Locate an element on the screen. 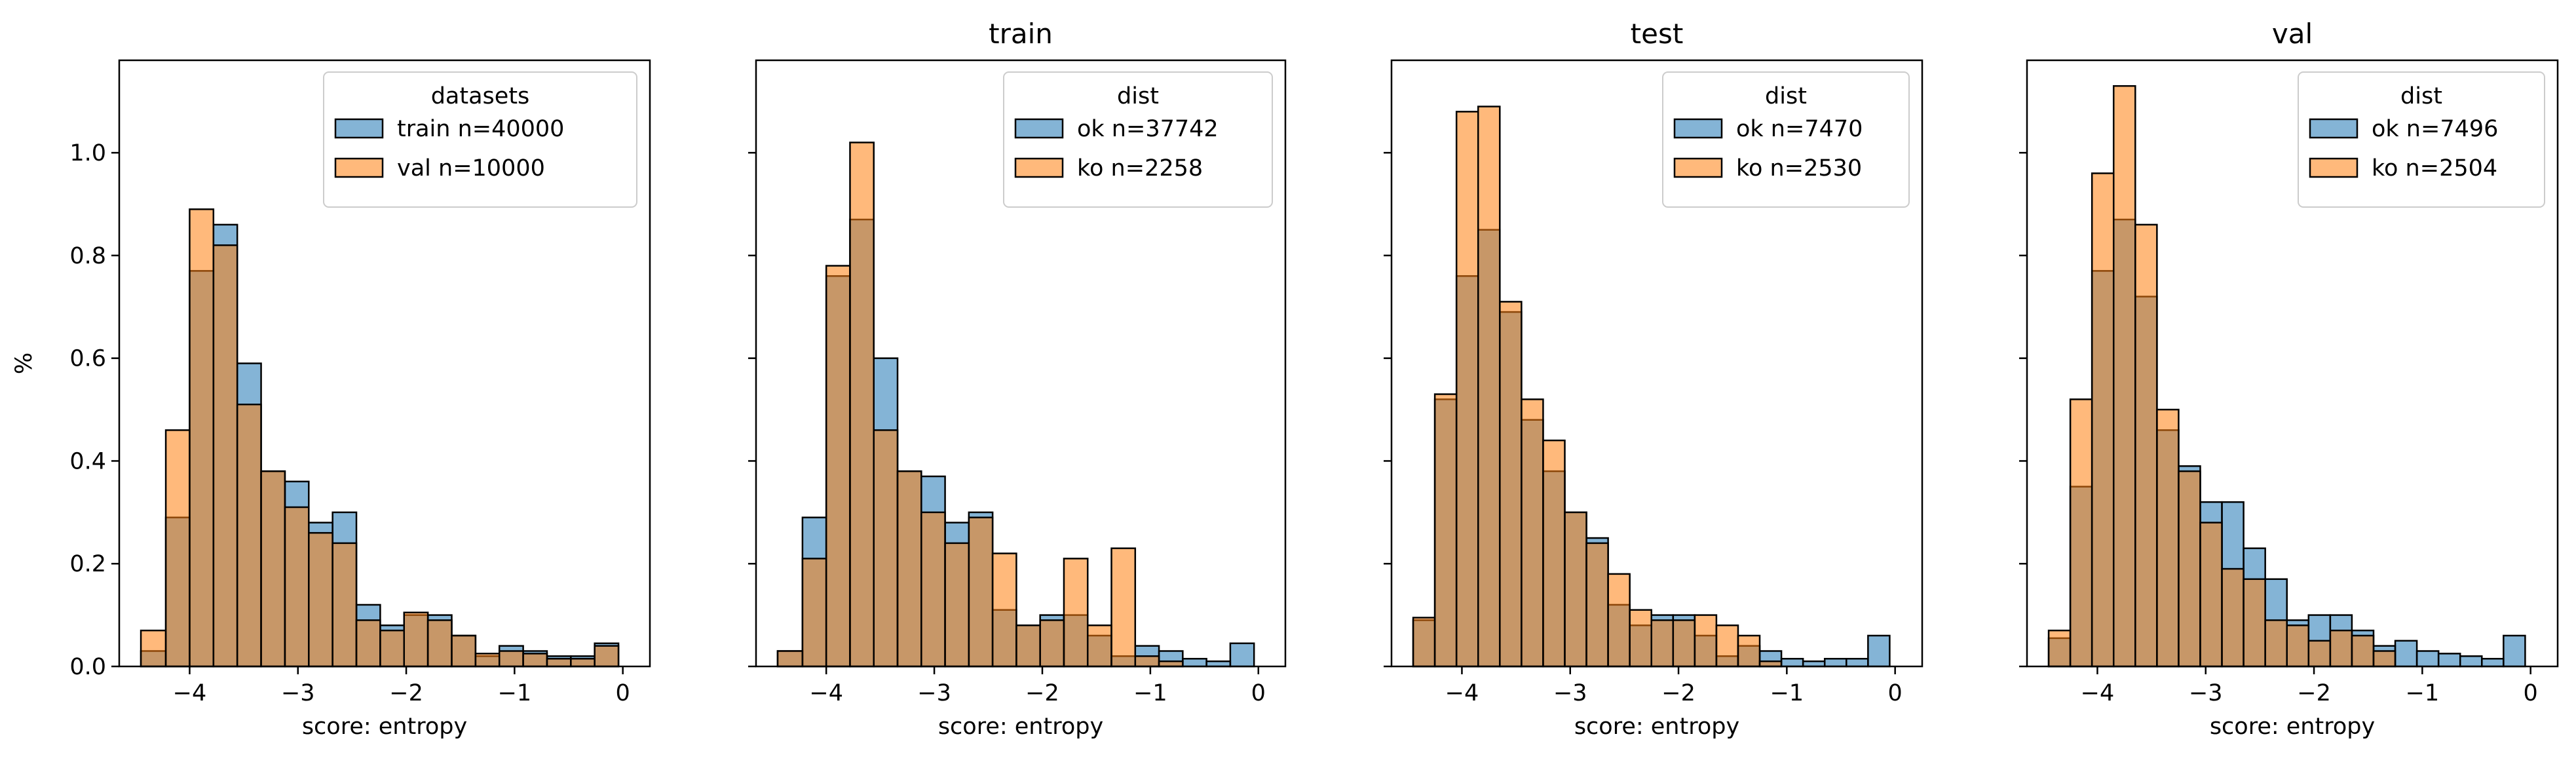  chart-title: train is located at coordinates (1021, 34).